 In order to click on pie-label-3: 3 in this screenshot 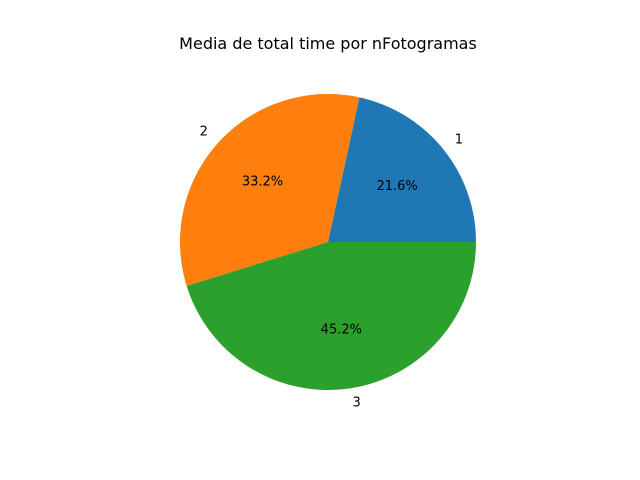, I will do `click(356, 402)`.